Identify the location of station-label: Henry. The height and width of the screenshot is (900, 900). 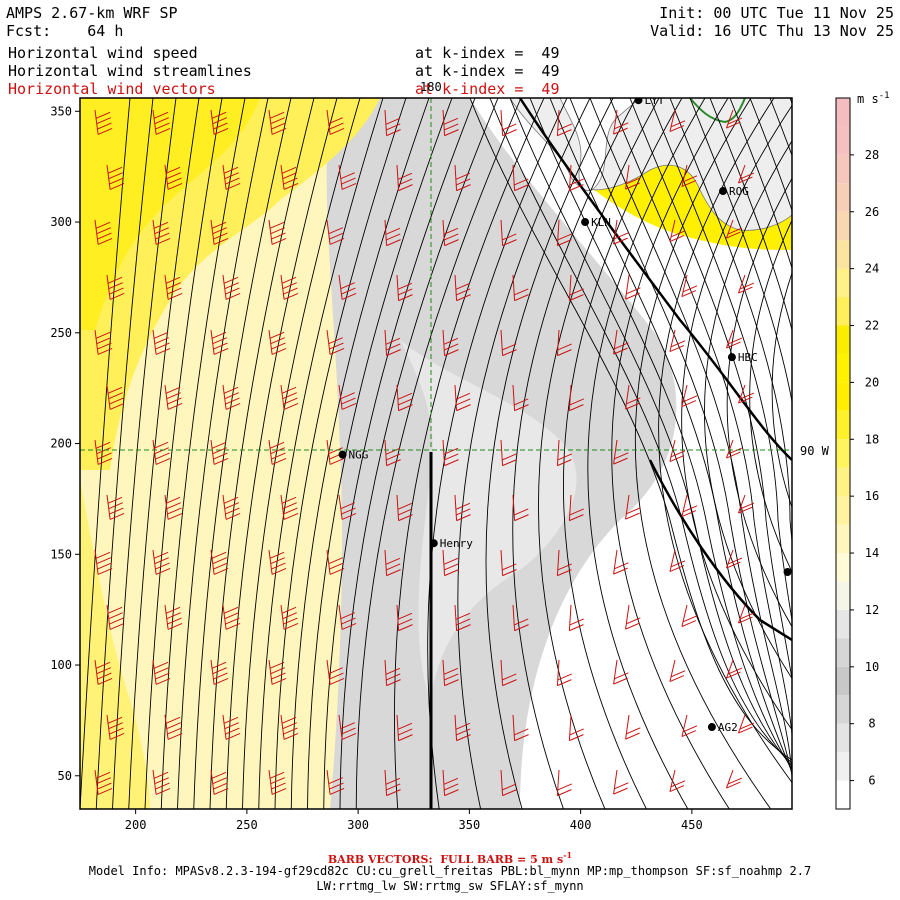
(456, 543).